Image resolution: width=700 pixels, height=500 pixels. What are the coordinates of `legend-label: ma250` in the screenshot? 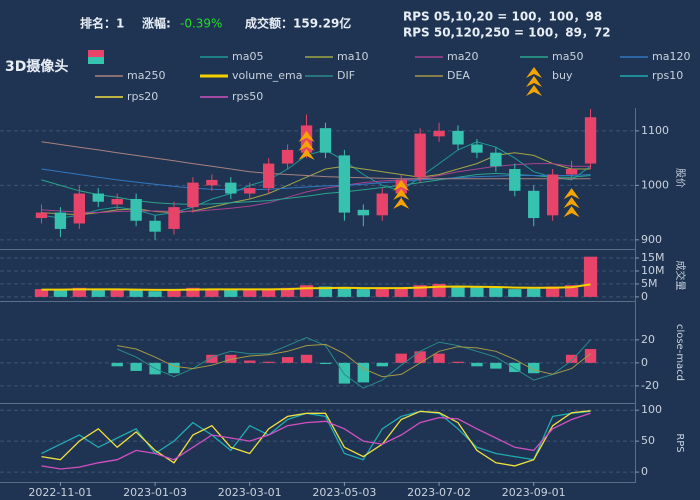 It's located at (146, 75).